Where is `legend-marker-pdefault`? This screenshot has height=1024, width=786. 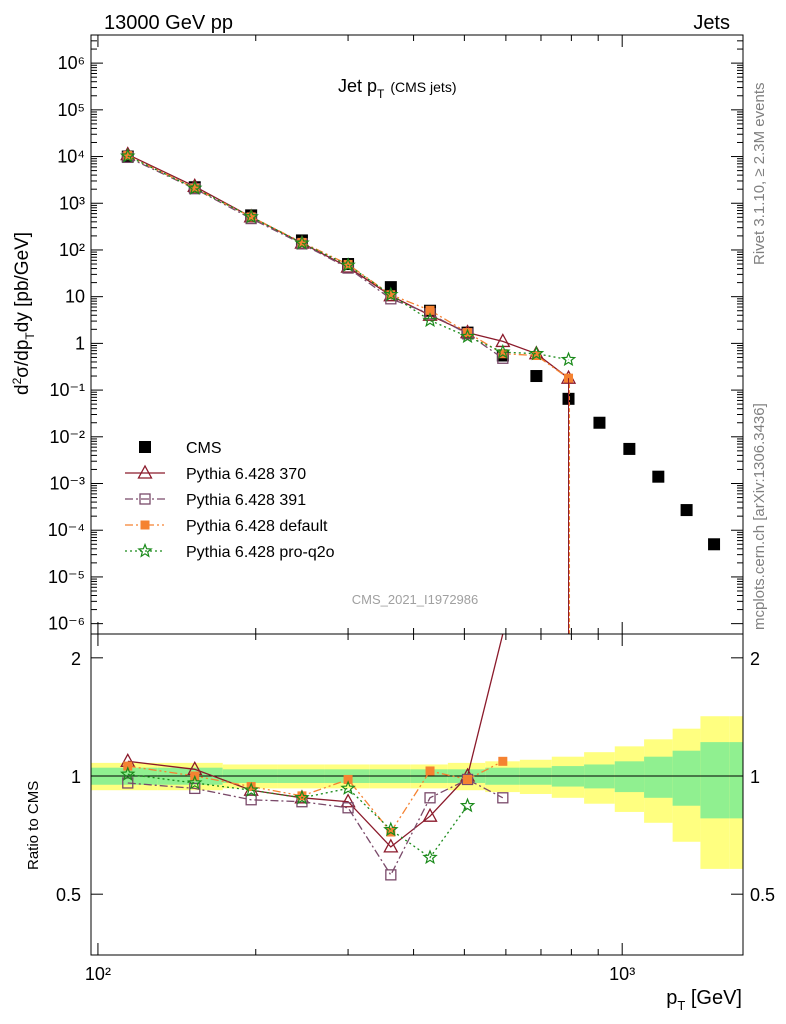
legend-marker-pdefault is located at coordinates (145, 525).